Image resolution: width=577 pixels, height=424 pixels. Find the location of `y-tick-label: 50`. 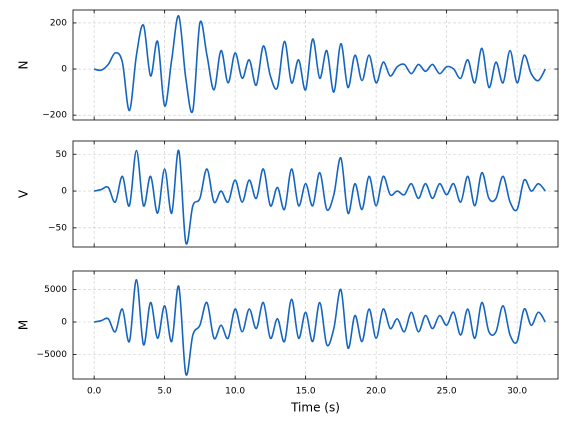

y-tick-label: 50 is located at coordinates (62, 155).